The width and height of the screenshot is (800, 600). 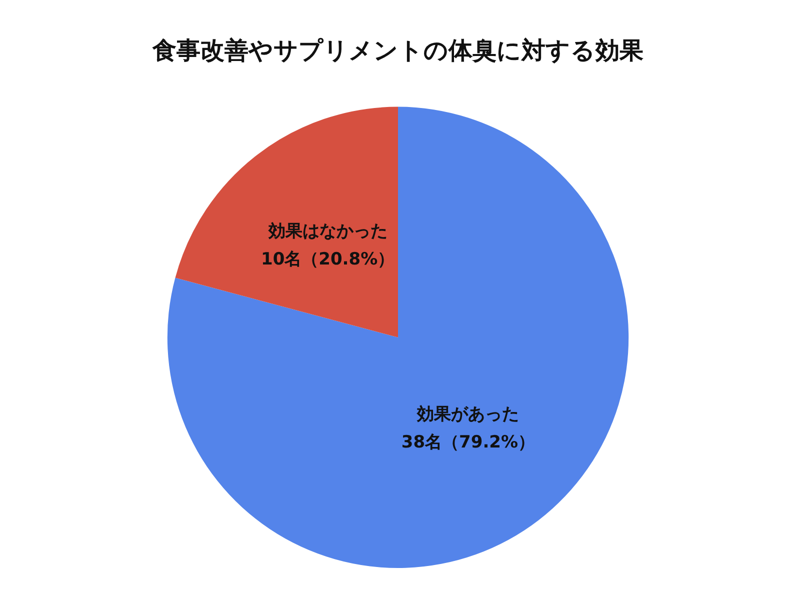 I want to click on chart-title: 食事改善やサプリメントの体臭に対する効果, so click(x=398, y=50).